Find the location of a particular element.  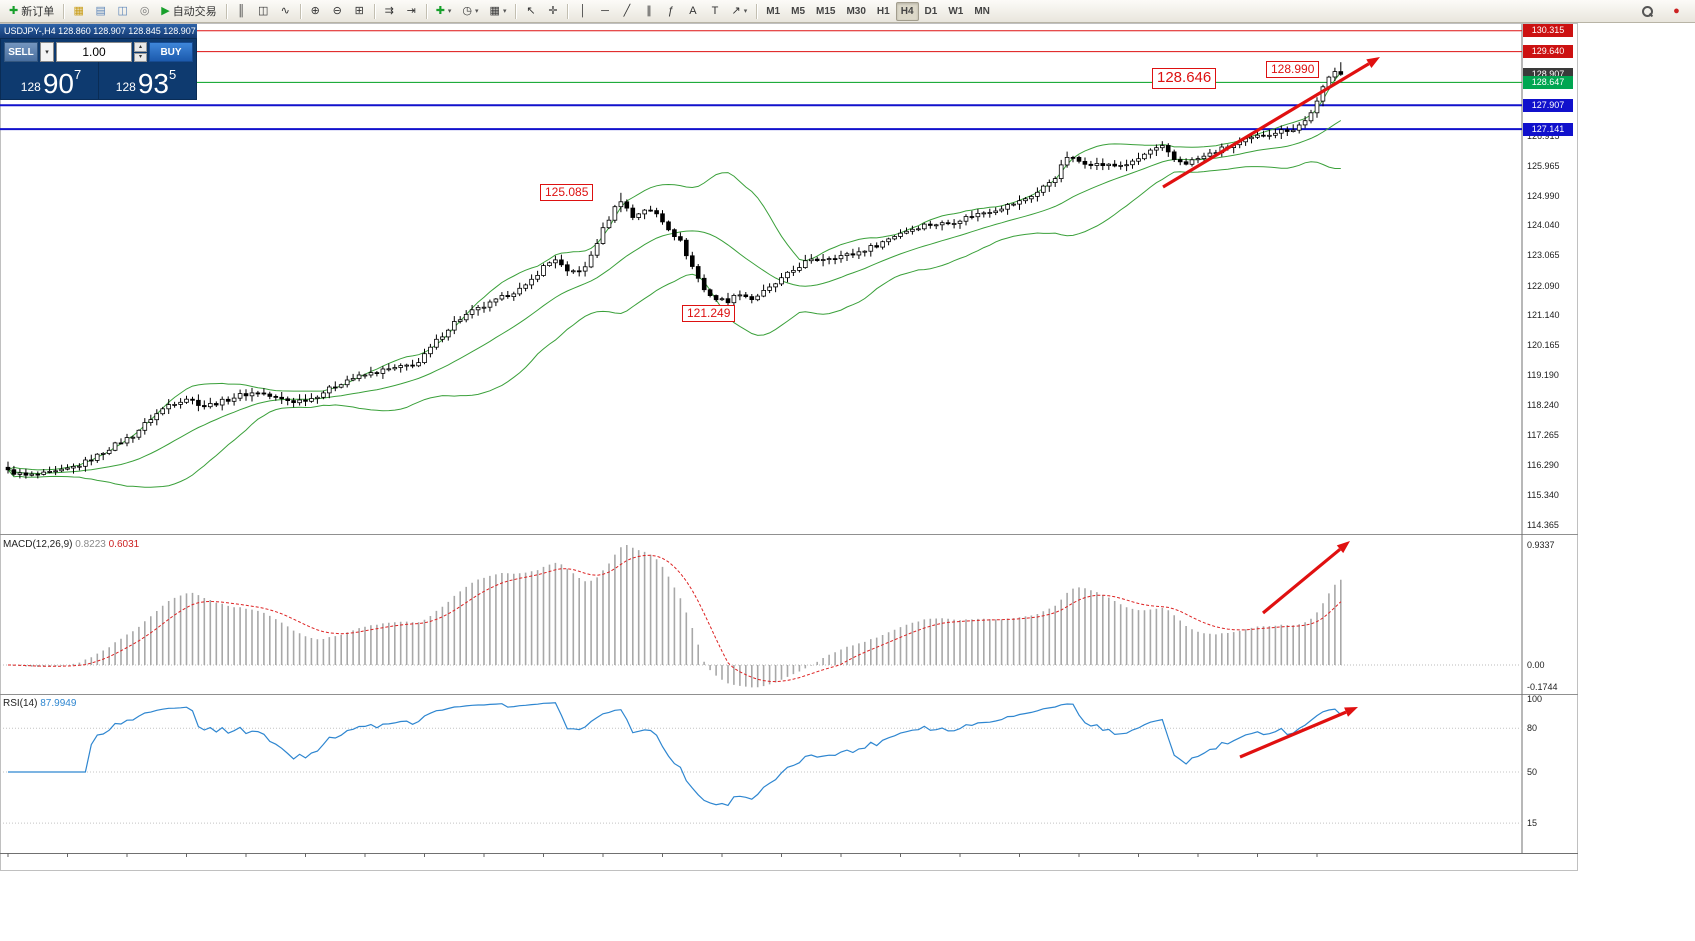

text-button: A is located at coordinates (692, 11).